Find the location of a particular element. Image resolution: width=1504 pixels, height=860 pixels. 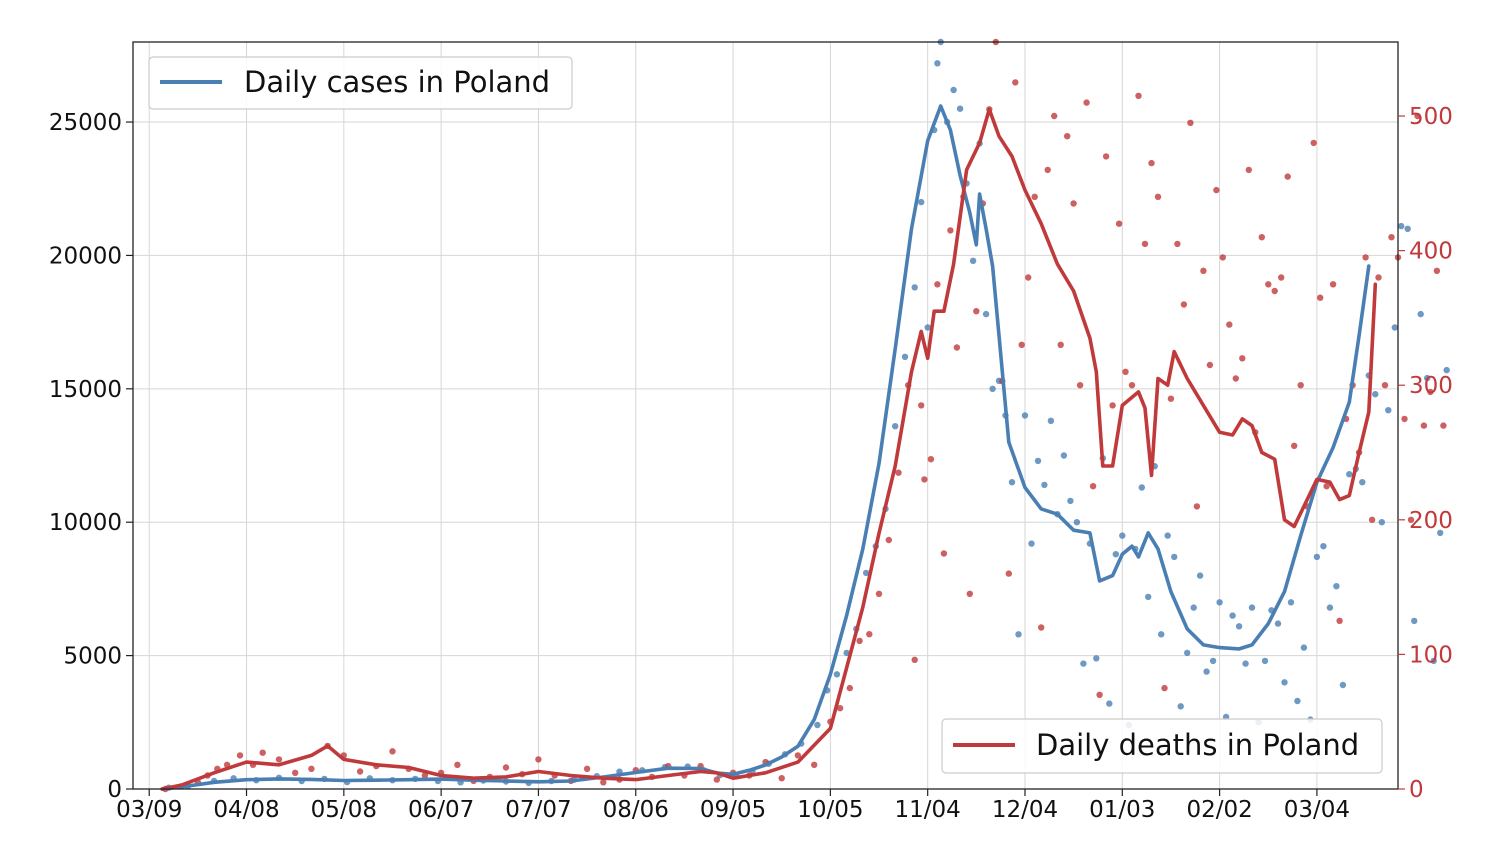

x-tick-label: 10/05 is located at coordinates (830, 810).